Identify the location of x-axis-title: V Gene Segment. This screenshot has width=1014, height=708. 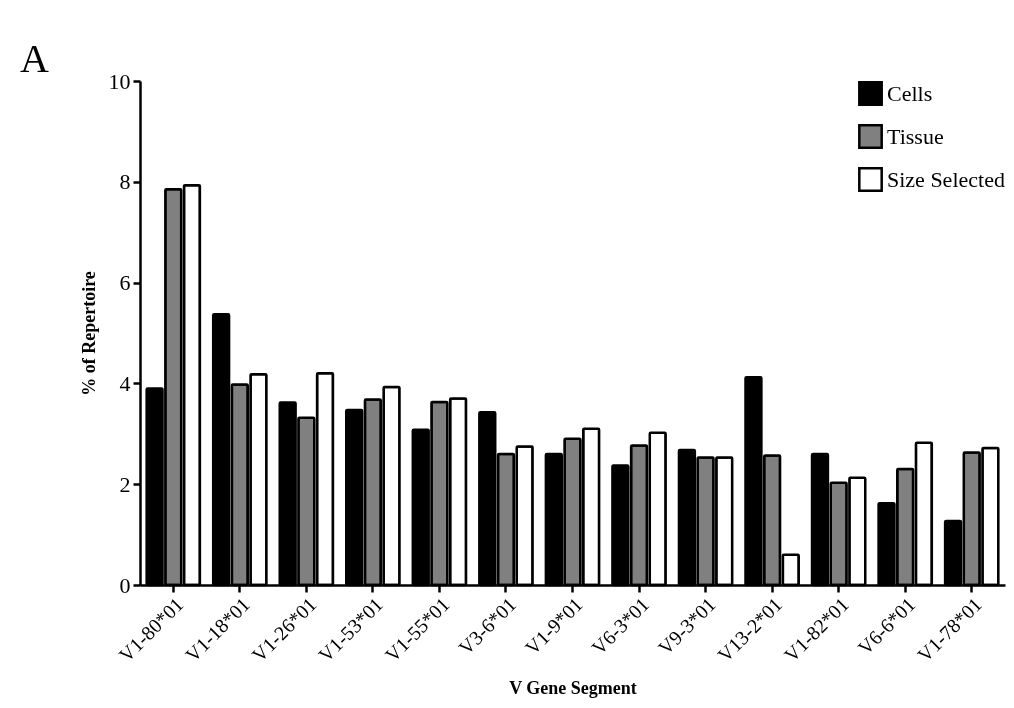
(573, 687).